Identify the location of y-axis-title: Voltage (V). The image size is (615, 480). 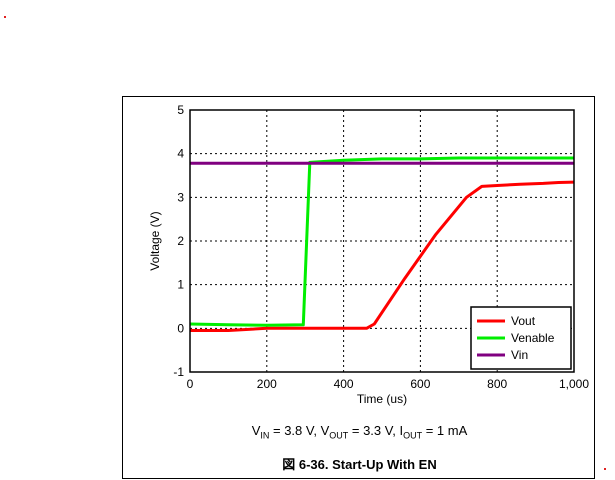
(155, 240).